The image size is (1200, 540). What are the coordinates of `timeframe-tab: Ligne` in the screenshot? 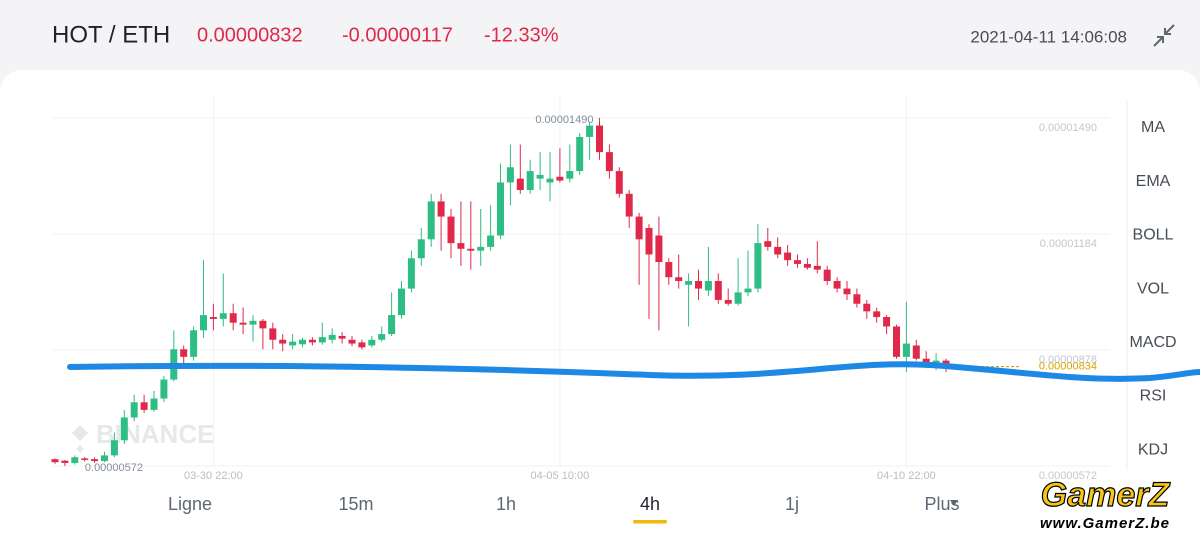 It's located at (190, 504).